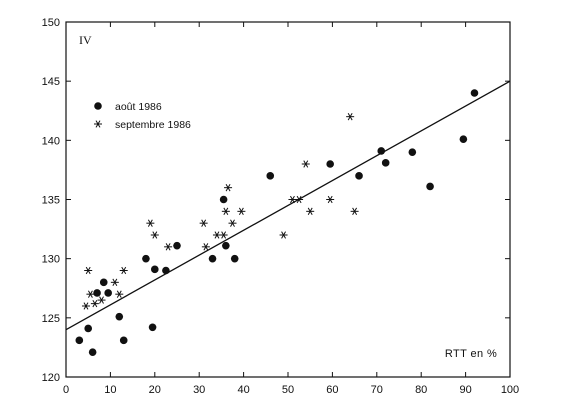 Image resolution: width=561 pixels, height=412 pixels. Describe the element at coordinates (332, 390) in the screenshot. I see `x-tick-label: 60` at that location.